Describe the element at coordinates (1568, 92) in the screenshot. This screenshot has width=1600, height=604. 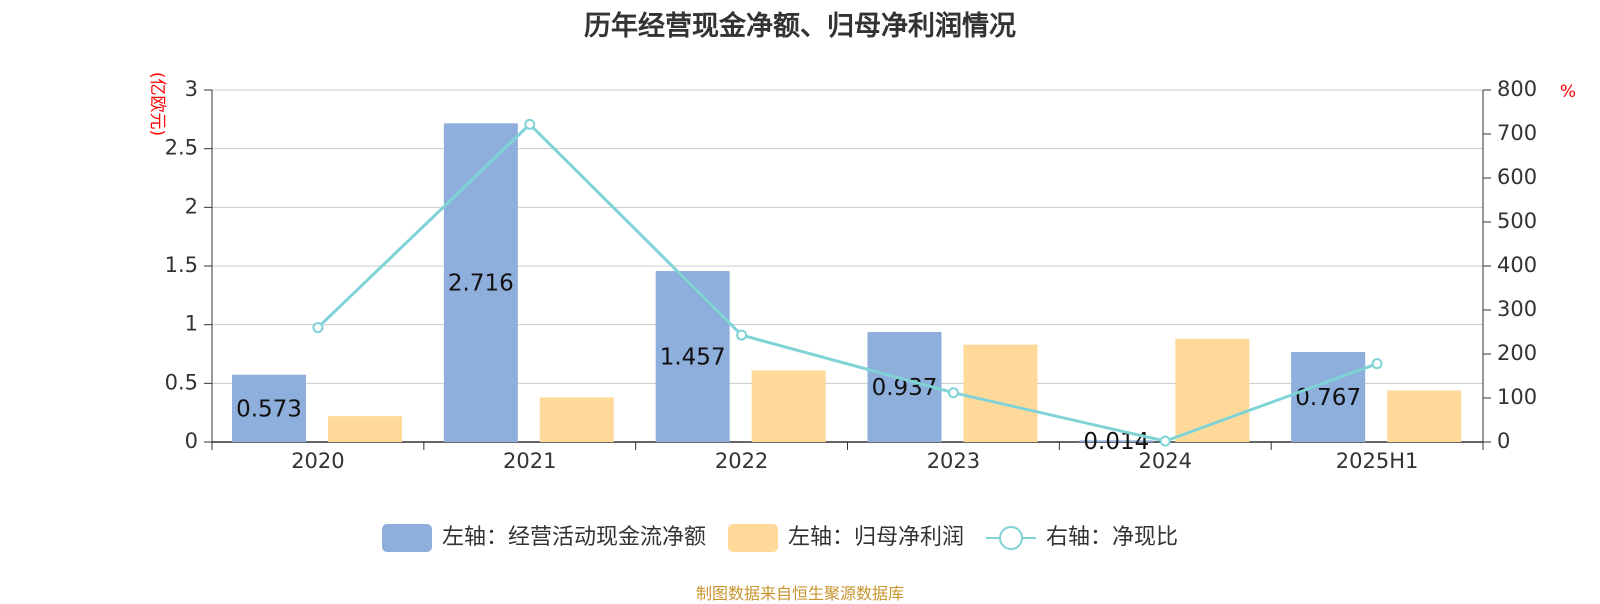
I see `right-axis-unit: %` at that location.